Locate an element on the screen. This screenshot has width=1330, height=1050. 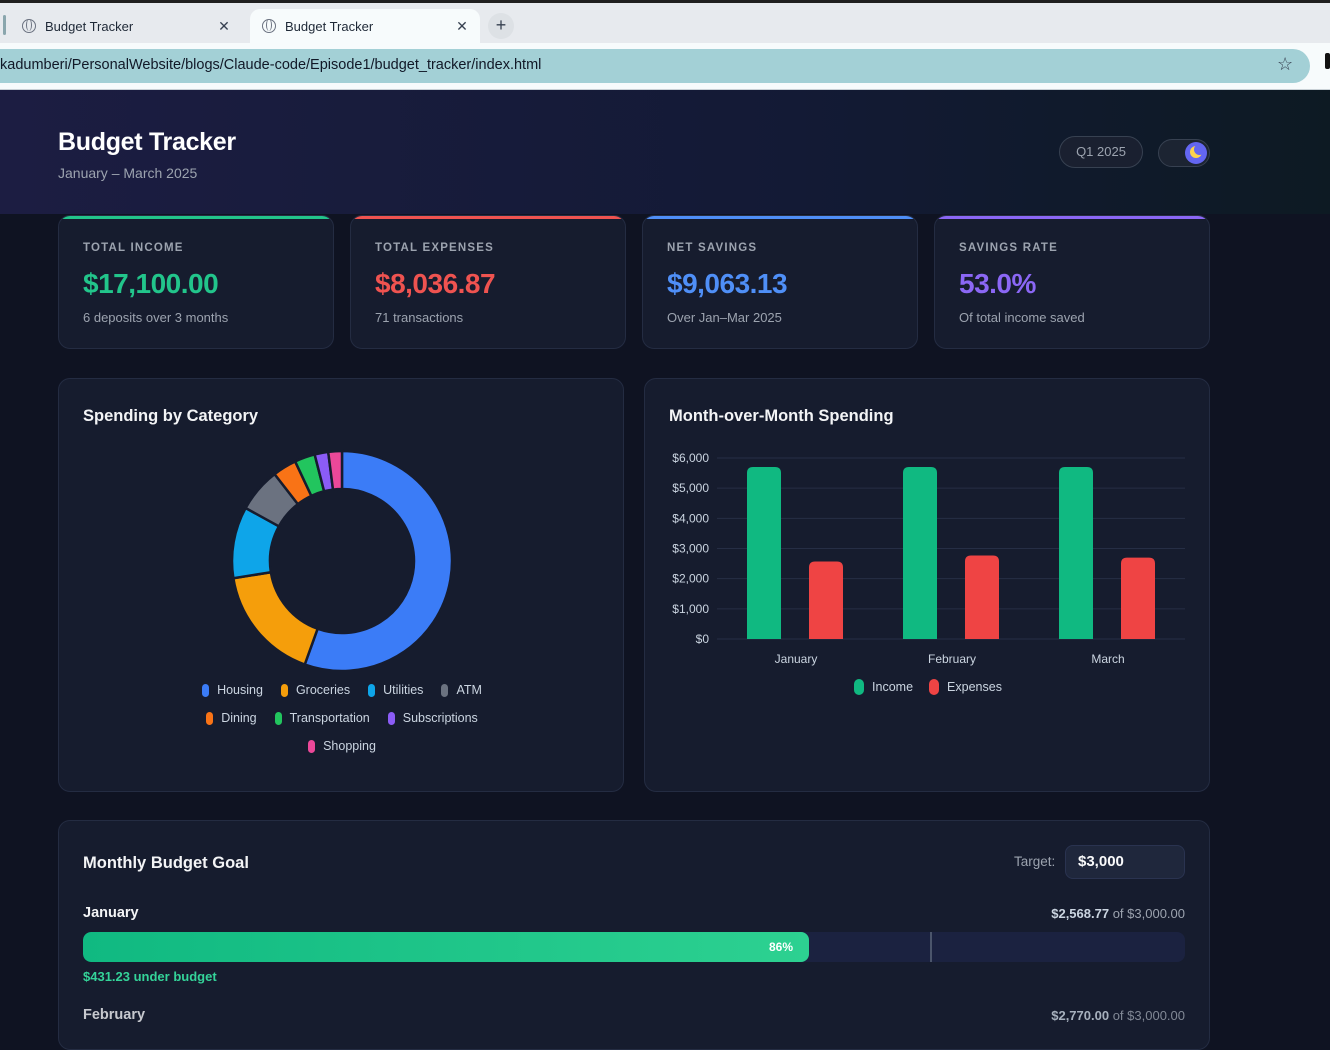
y-tick-label: $0 is located at coordinates (703, 639).